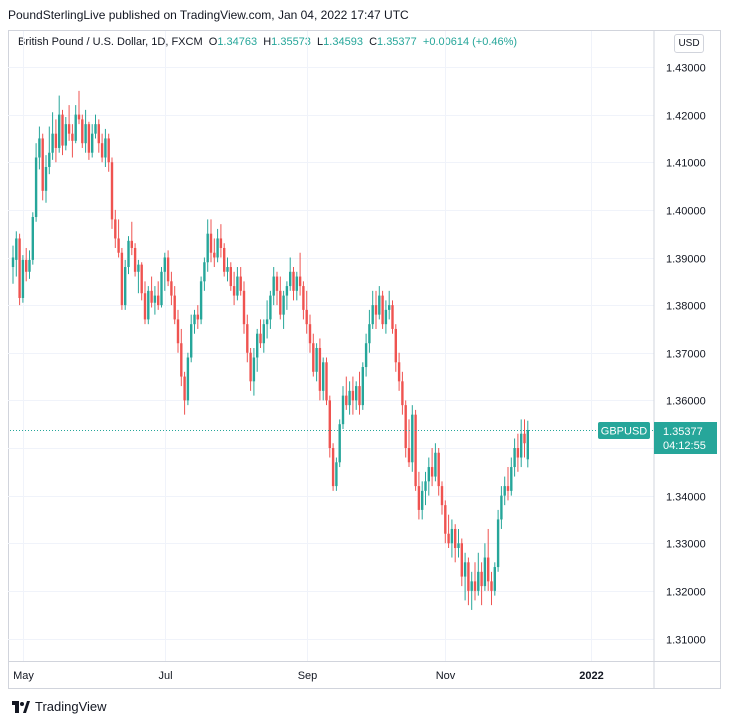  Describe the element at coordinates (446, 676) in the screenshot. I see `x-tick-label: Nov` at that location.